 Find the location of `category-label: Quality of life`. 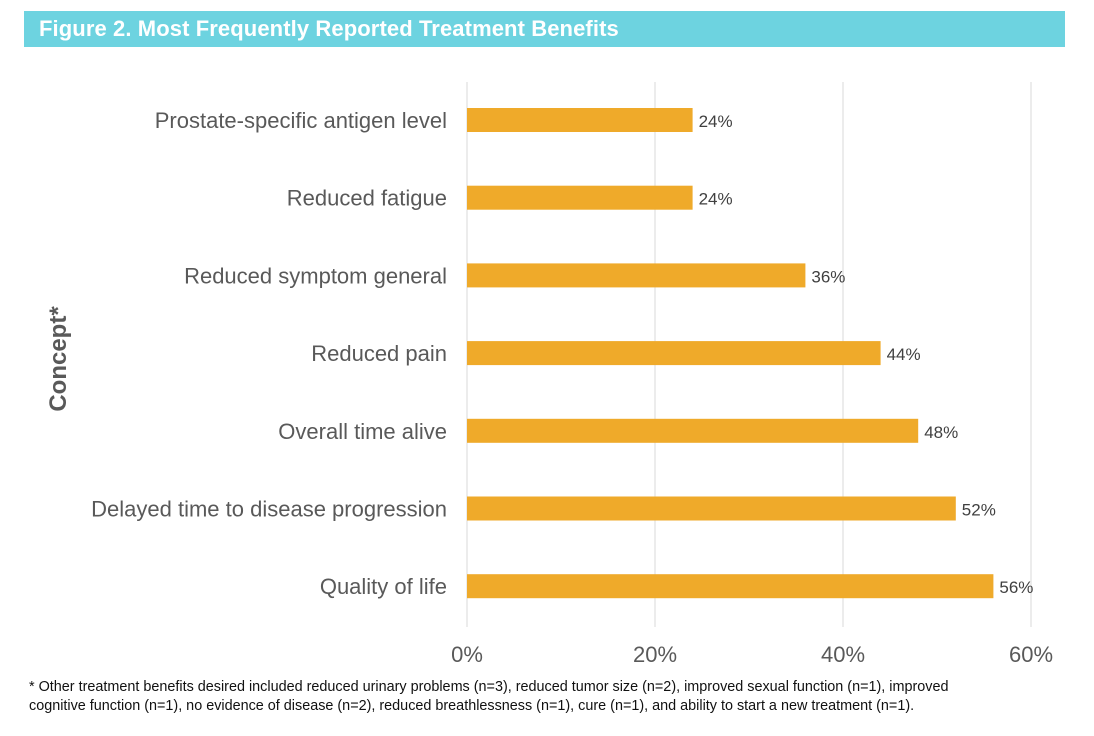

category-label: Quality of life is located at coordinates (383, 586).